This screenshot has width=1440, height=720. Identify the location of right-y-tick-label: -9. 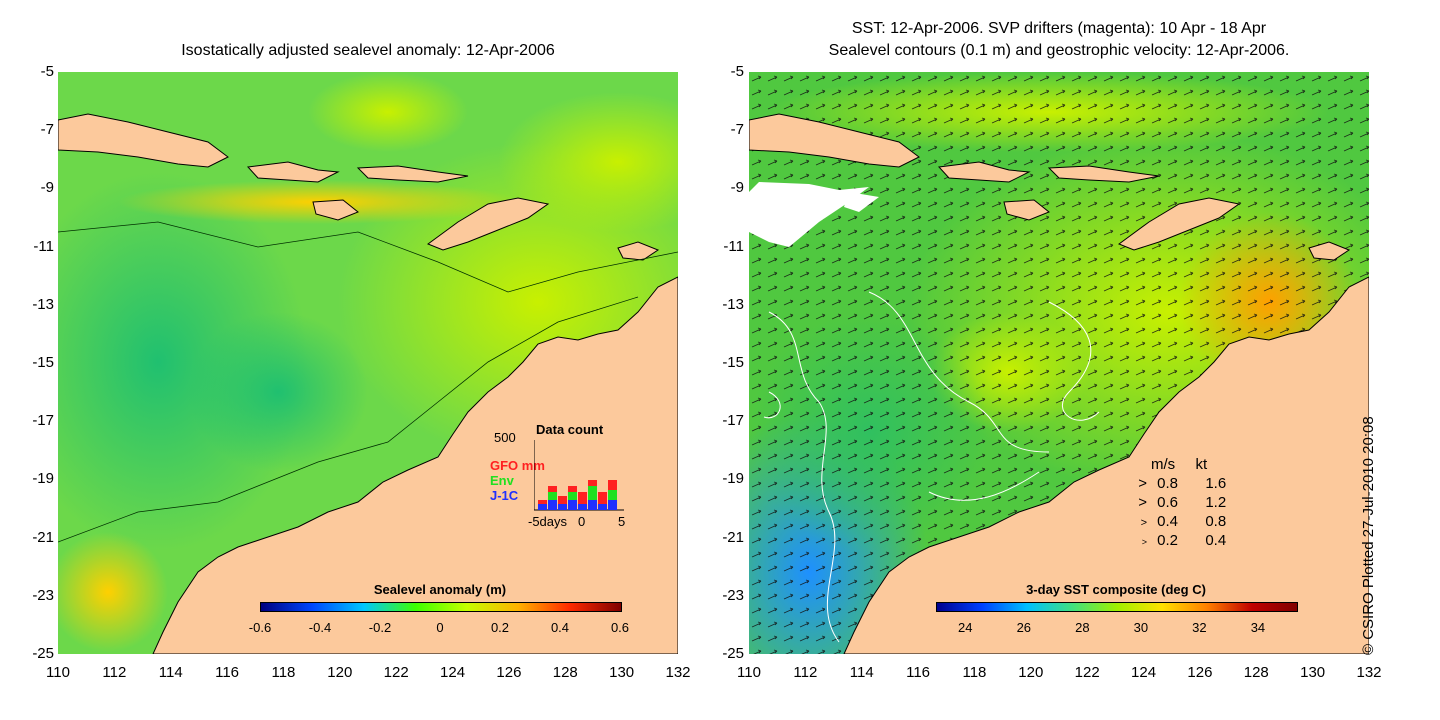
(737, 188).